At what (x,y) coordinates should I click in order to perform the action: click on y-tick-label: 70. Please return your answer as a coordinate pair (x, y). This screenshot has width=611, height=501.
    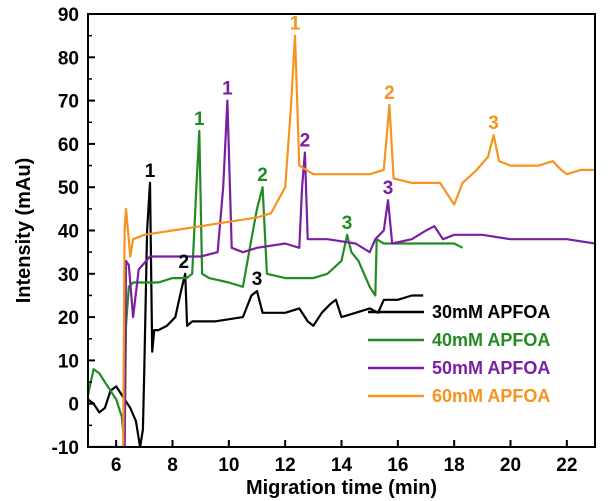
    Looking at the image, I should click on (68, 102).